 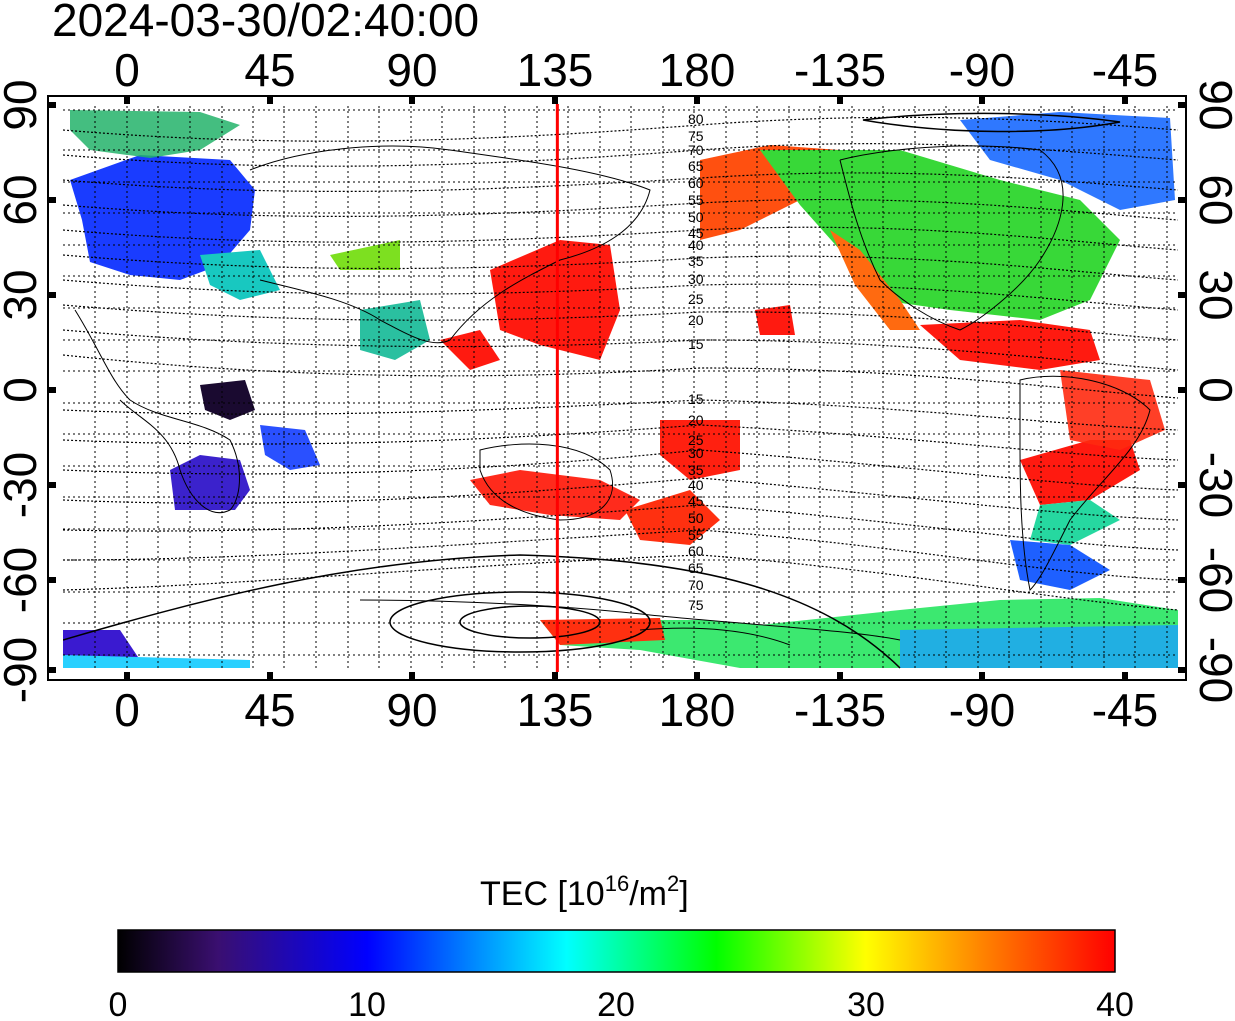 I want to click on timestamp-title: 2024-03-30/02:40:00, so click(x=265, y=23).